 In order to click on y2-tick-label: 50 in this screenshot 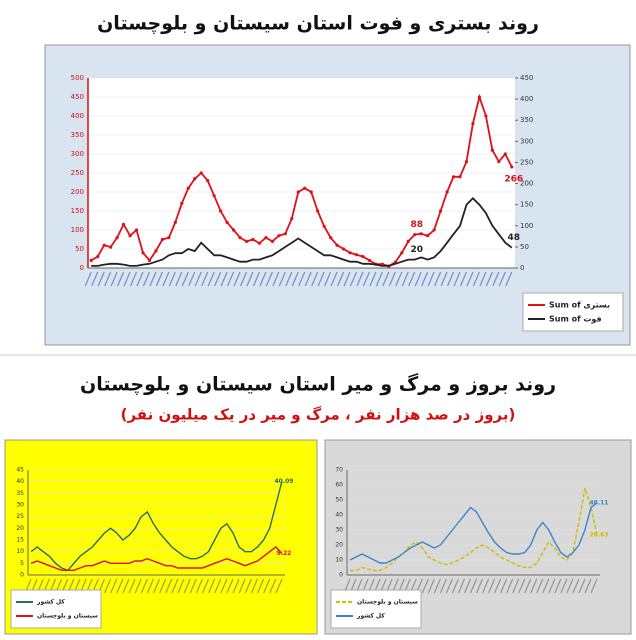, I will do `click(524, 247)`.